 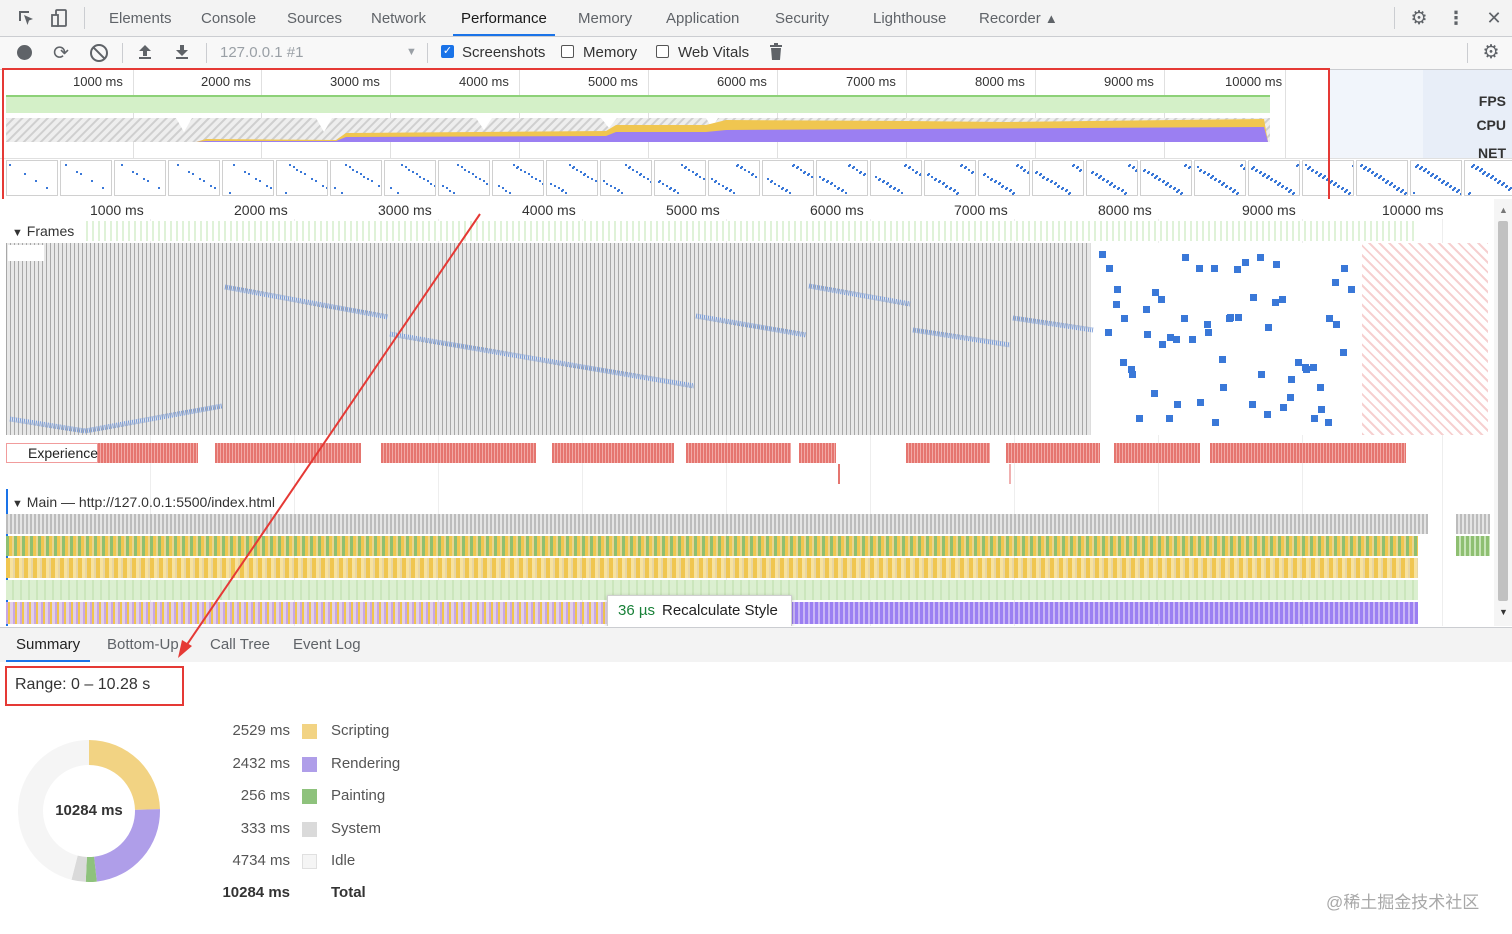 I want to click on screenshots-checkbox: ✓, so click(x=447, y=51).